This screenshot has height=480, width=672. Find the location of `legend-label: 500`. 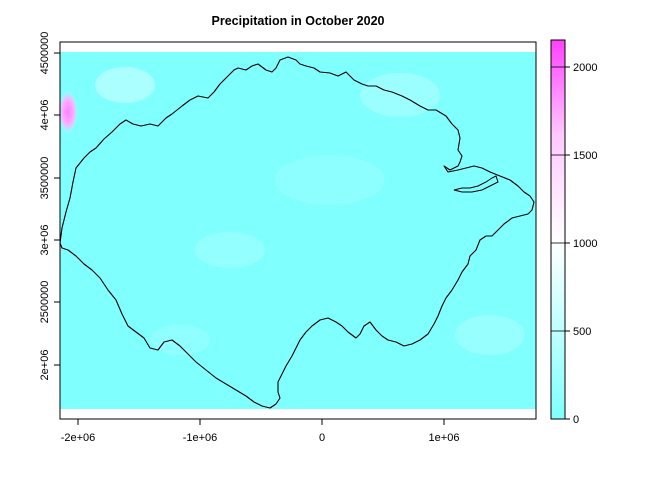

legend-label: 500 is located at coordinates (582, 332).